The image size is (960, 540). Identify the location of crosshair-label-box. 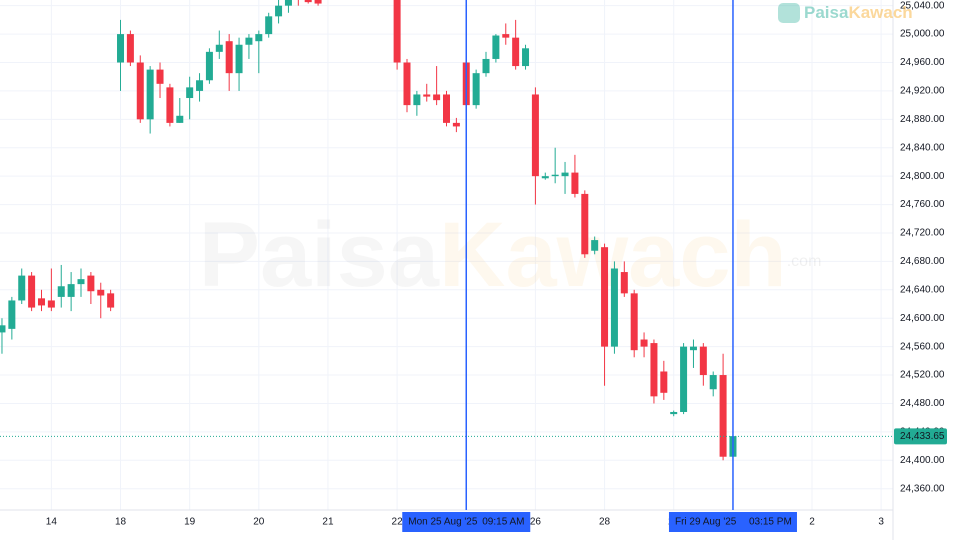
(466, 522).